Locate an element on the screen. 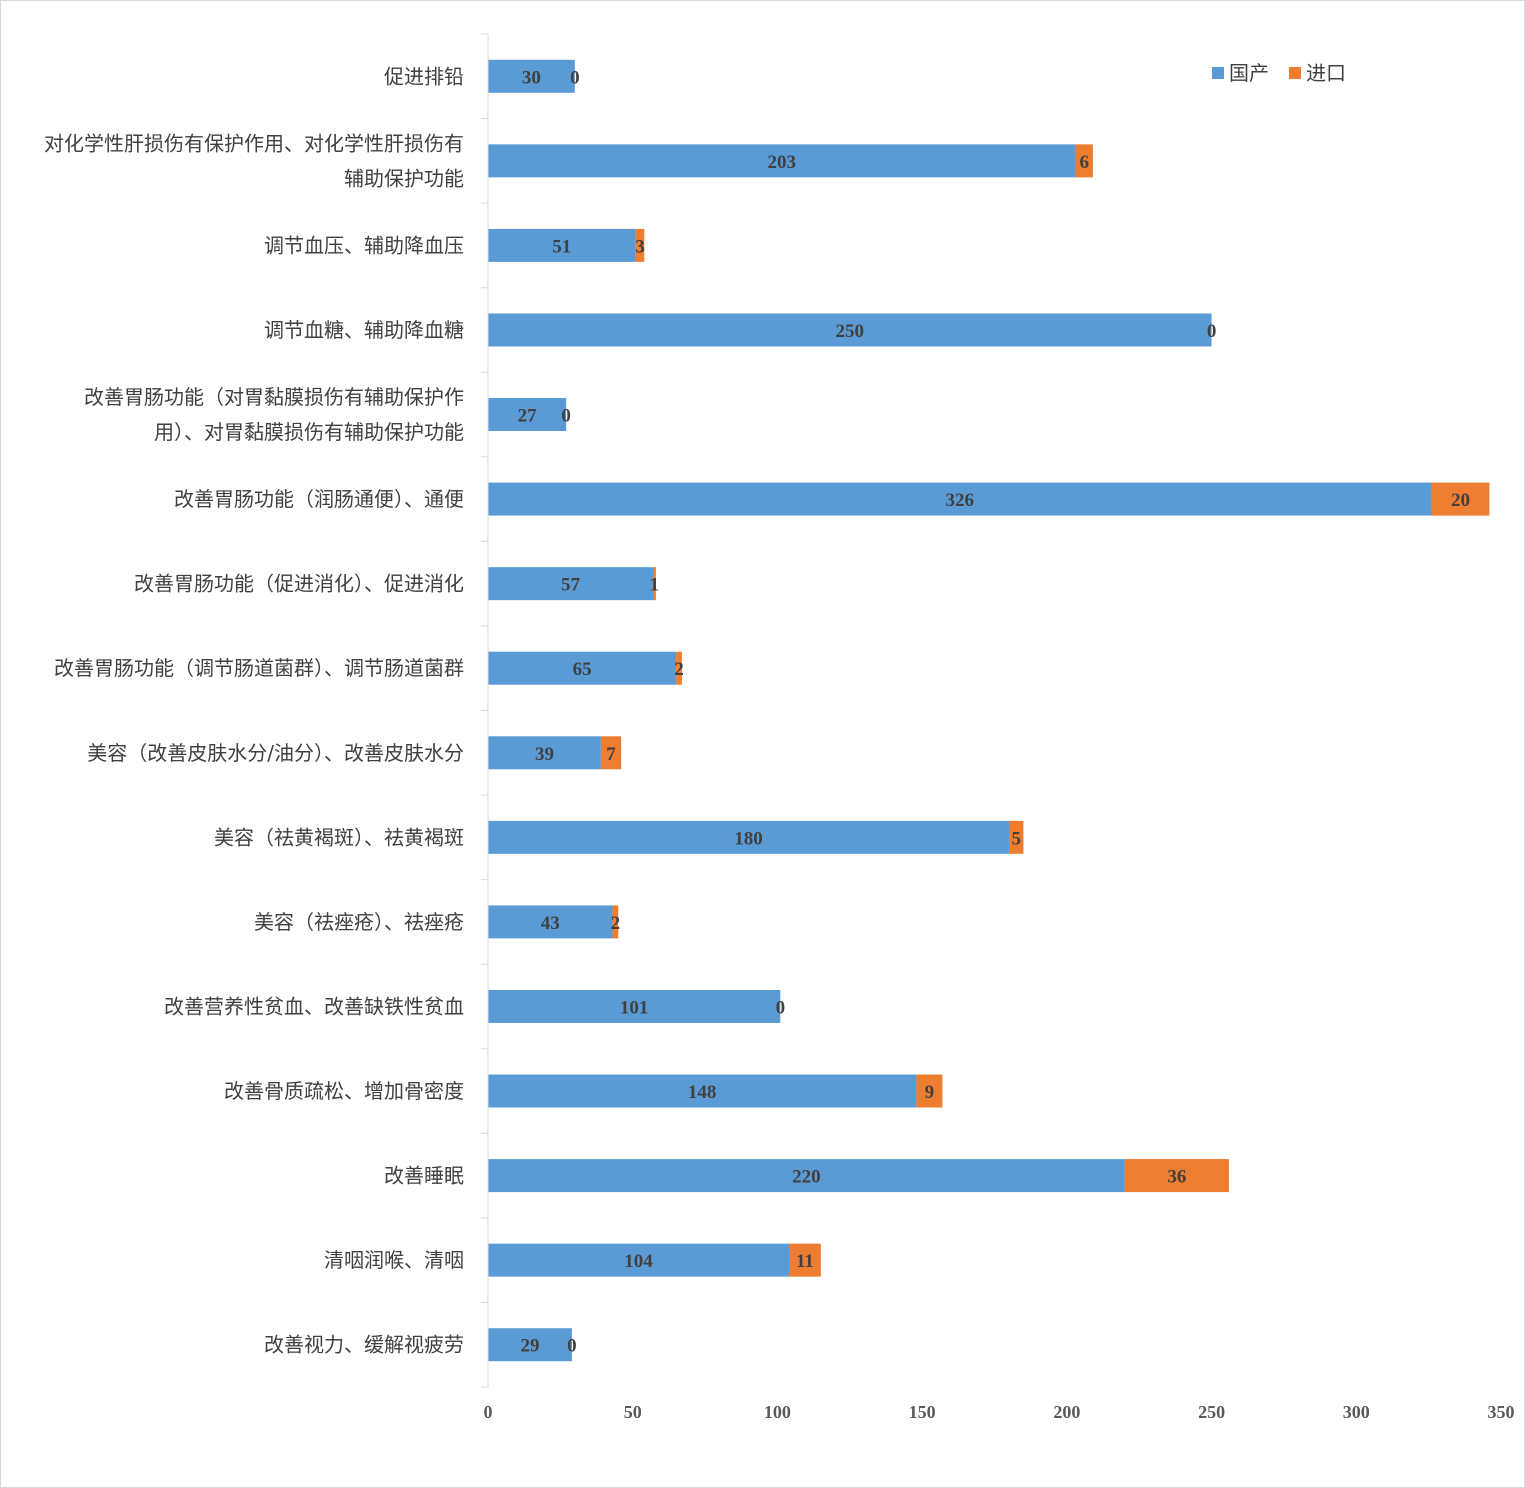 The height and width of the screenshot is (1488, 1525). x-tick-label: 200 is located at coordinates (1066, 1412).